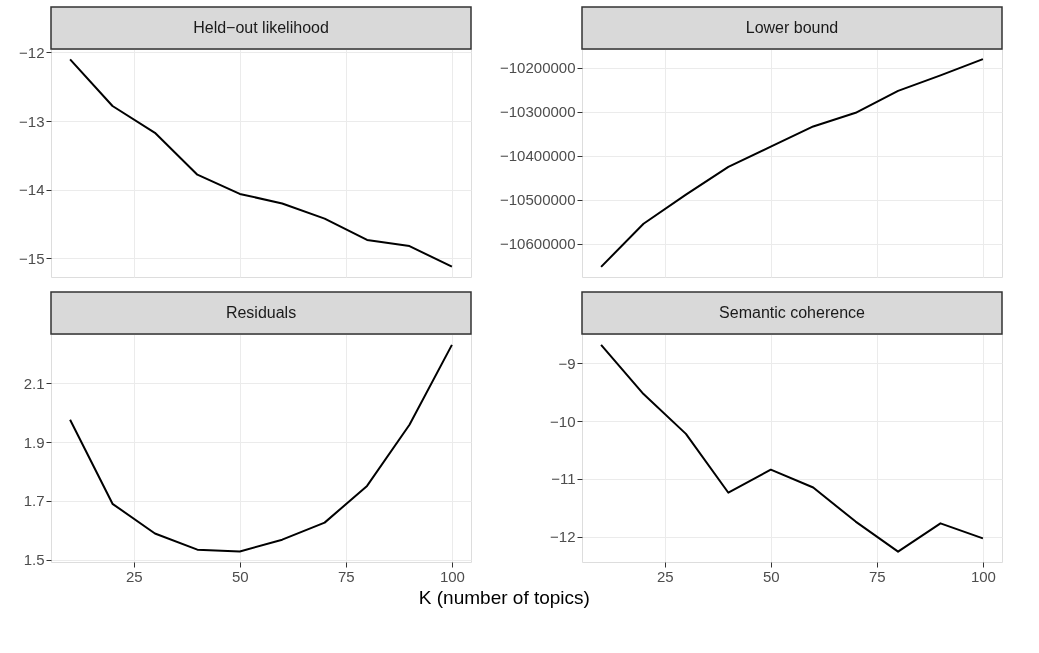 The height and width of the screenshot is (653, 1039). Describe the element at coordinates (792, 27) in the screenshot. I see `chart-title: Lower bound` at that location.